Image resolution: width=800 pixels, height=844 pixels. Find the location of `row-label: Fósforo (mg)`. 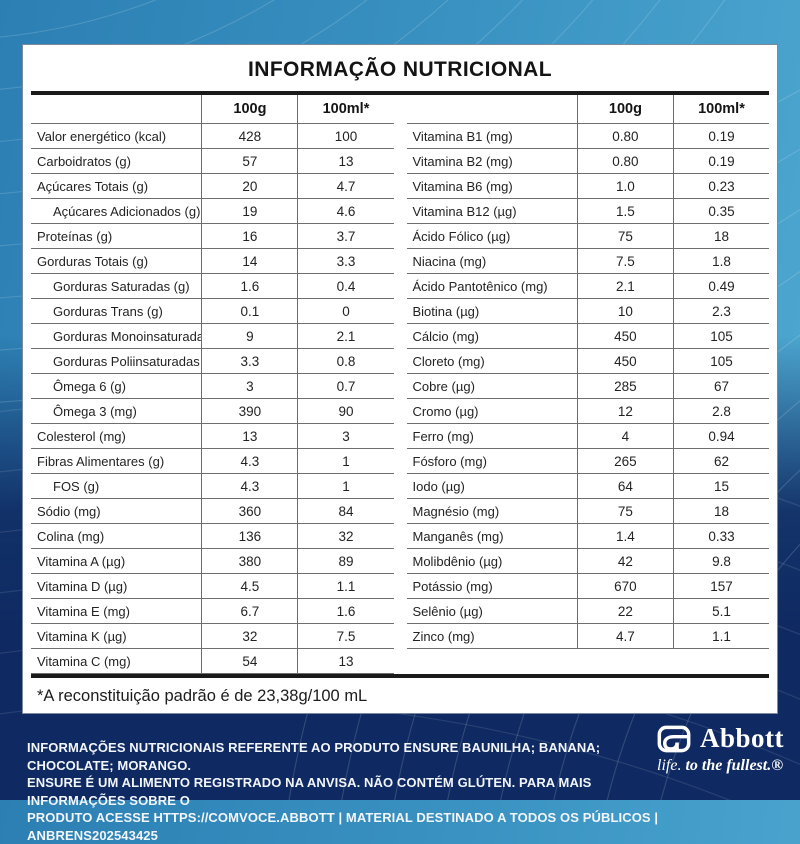

row-label: Fósforo (mg) is located at coordinates (449, 461).